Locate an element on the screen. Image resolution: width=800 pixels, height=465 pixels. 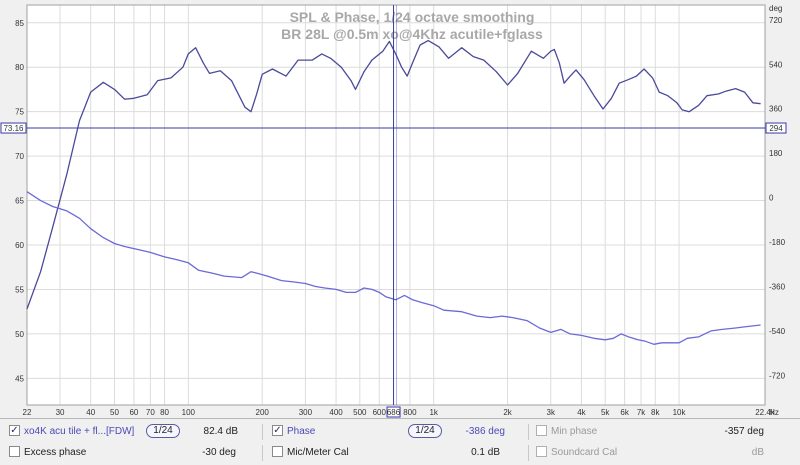
cursor-y-right-label: 294 is located at coordinates (776, 128).